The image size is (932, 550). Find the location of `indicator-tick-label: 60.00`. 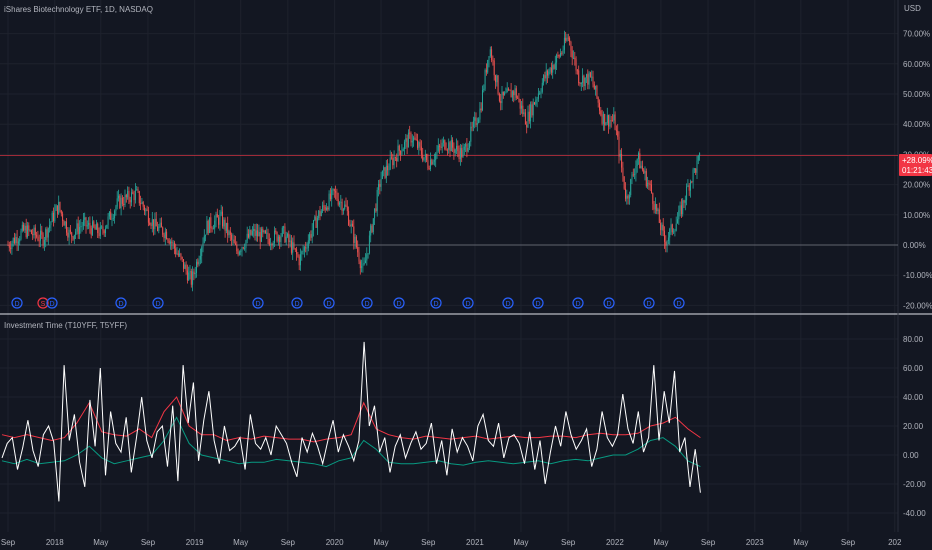

indicator-tick-label: 60.00 is located at coordinates (913, 368).